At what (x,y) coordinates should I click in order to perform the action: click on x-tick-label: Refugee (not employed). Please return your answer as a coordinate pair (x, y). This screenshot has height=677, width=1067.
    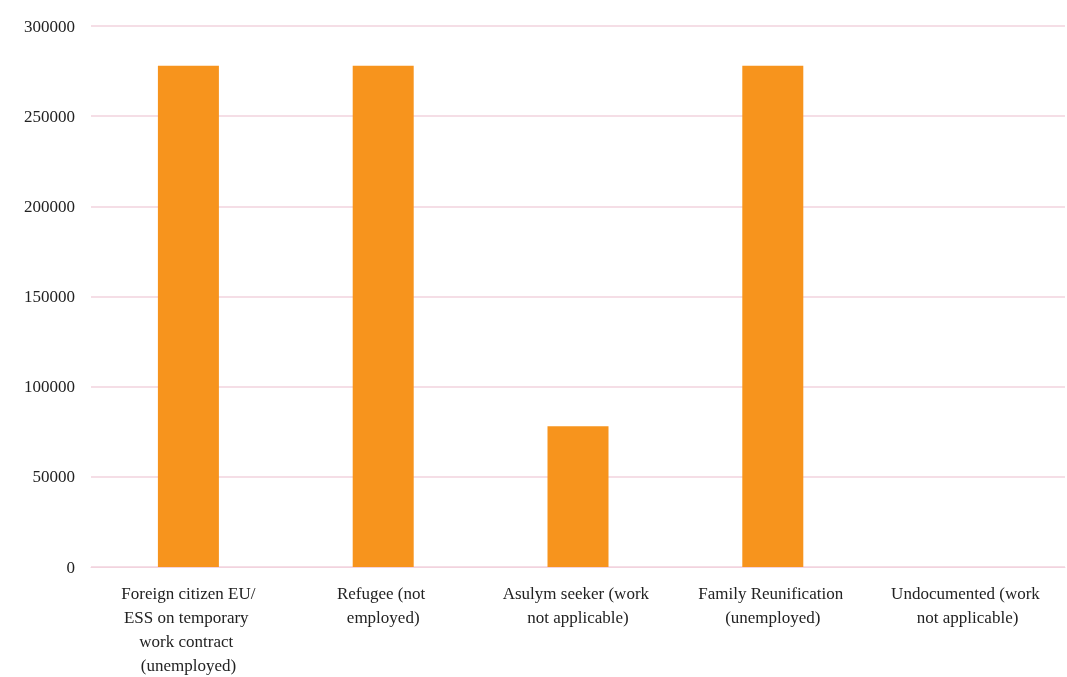
    Looking at the image, I should click on (383, 605).